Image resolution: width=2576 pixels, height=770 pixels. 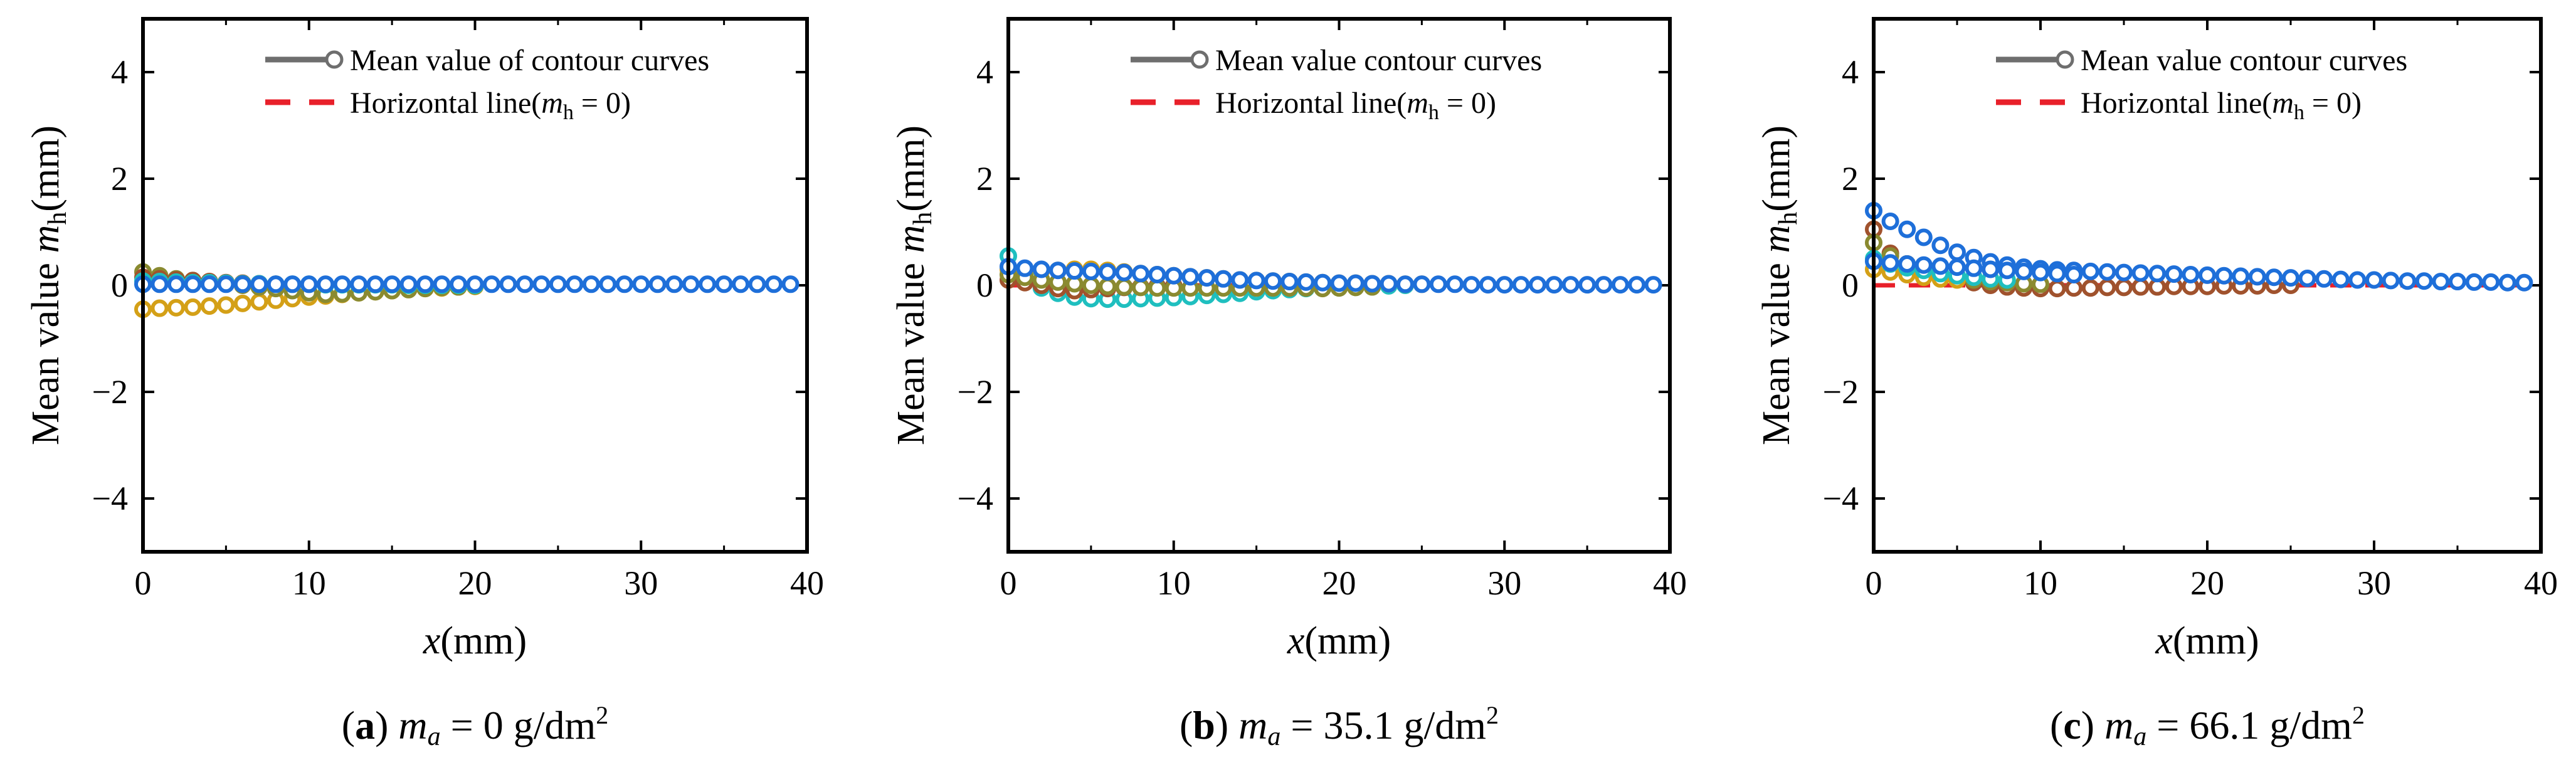 What do you see at coordinates (602, 103) in the screenshot?
I see `legend-hline-eq: = 0)` at bounding box center [602, 103].